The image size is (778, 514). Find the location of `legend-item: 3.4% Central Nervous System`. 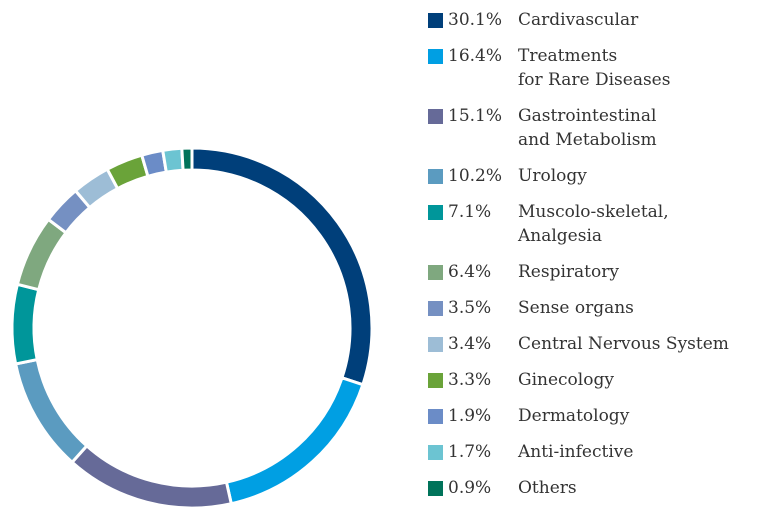

legend-item: 3.4% Central Nervous System is located at coordinates (600, 344).